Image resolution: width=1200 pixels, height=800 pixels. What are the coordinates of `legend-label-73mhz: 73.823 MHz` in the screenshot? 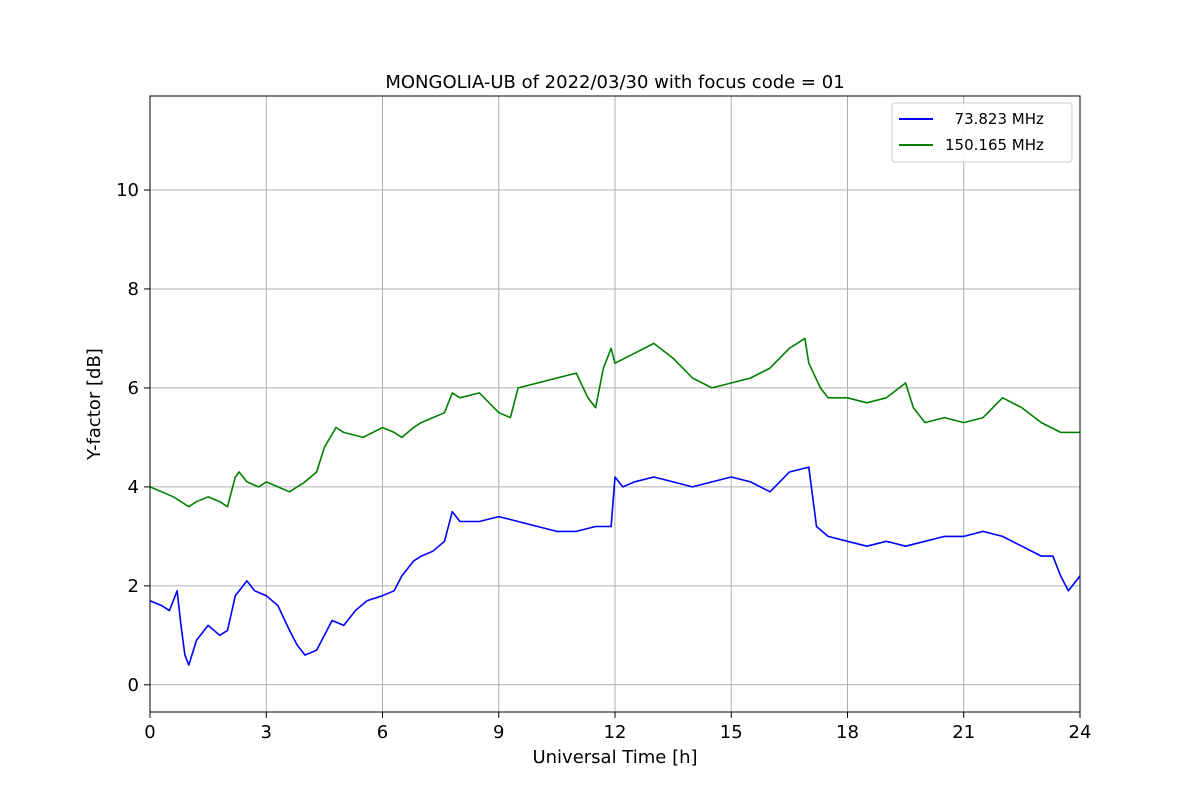 It's located at (994, 119).